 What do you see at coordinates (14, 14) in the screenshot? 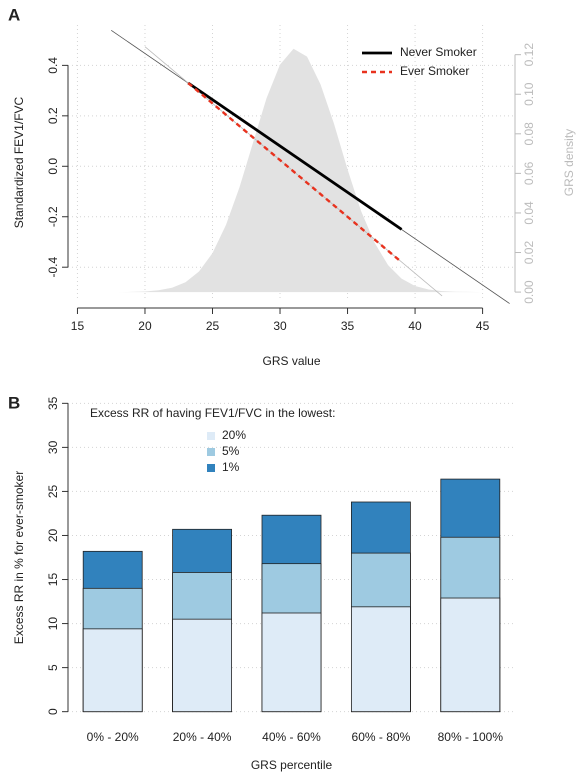
I see `panel-label: A` at bounding box center [14, 14].